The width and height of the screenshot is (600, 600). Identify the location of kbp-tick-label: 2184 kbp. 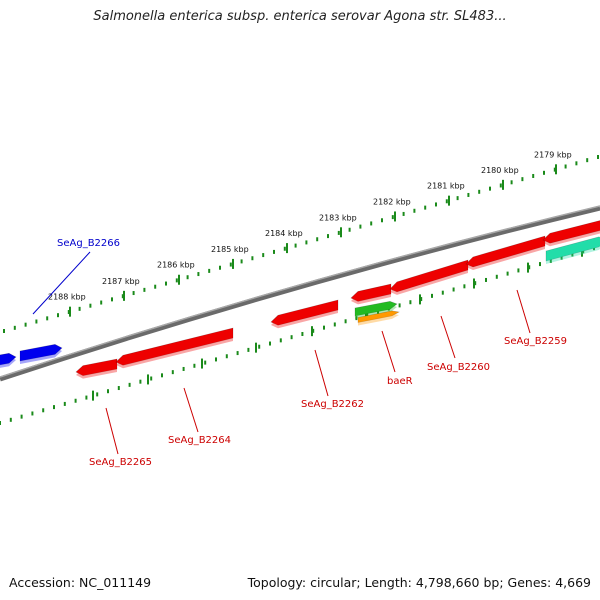
(284, 233).